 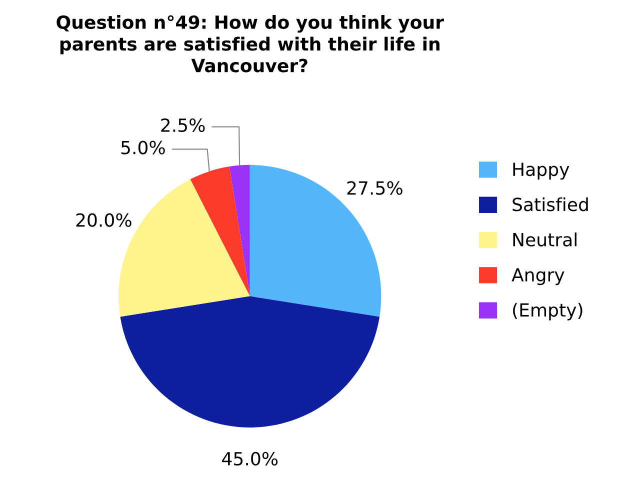 I want to click on data-label: 5.0%, so click(x=143, y=147).